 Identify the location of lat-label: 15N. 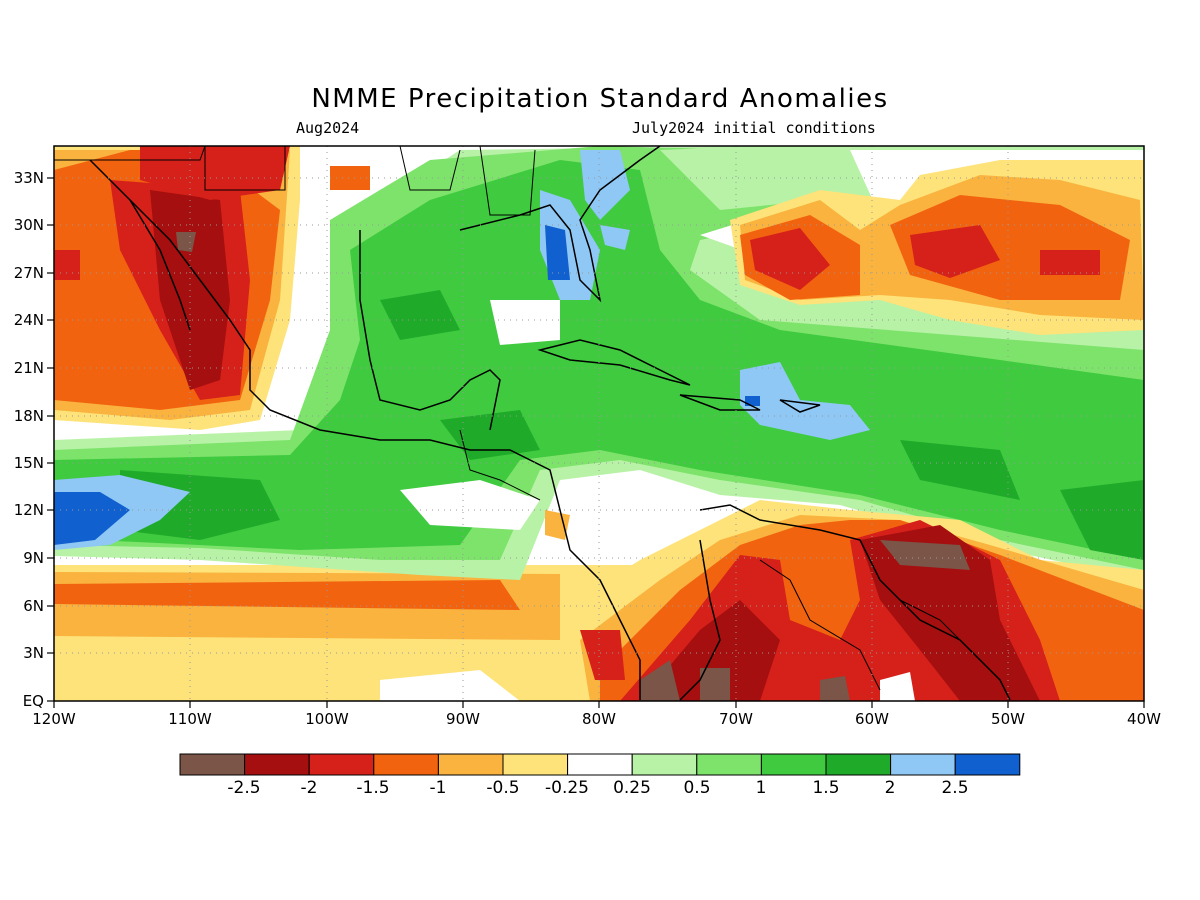
(29, 463).